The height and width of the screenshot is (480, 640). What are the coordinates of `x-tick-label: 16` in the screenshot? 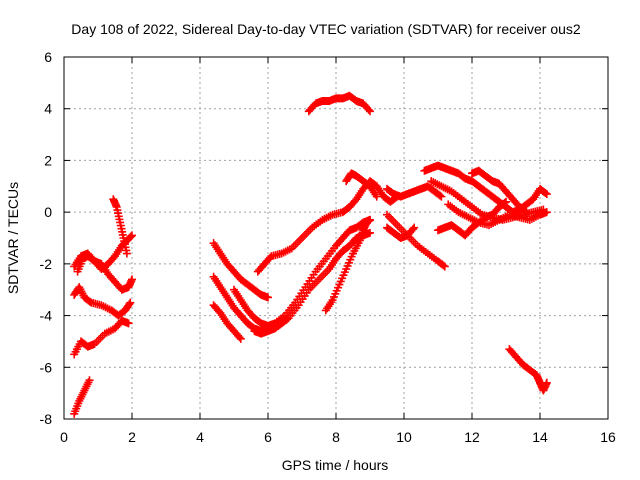 It's located at (608, 437).